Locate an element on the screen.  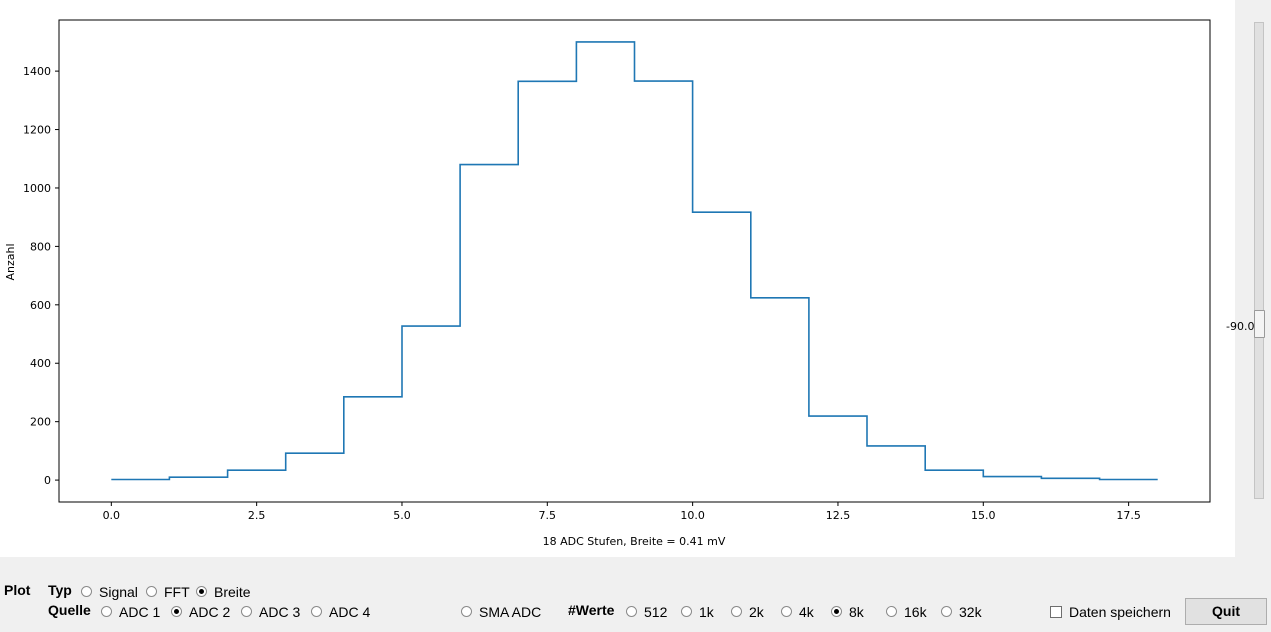
werte-label: #Werte is located at coordinates (591, 610).